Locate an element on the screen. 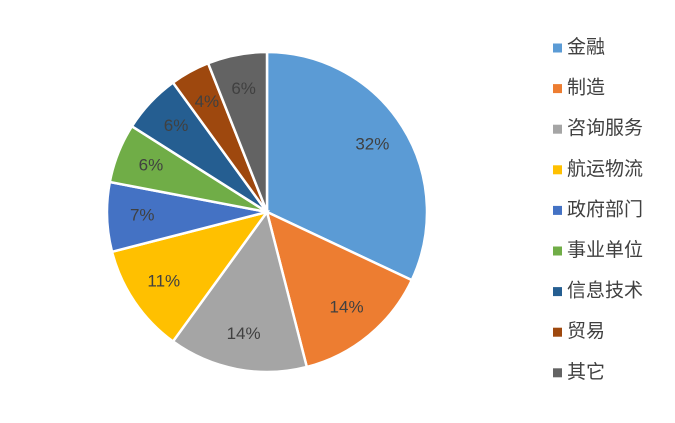 This screenshot has height=423, width=675. legend-label: 贸易 is located at coordinates (586, 331).